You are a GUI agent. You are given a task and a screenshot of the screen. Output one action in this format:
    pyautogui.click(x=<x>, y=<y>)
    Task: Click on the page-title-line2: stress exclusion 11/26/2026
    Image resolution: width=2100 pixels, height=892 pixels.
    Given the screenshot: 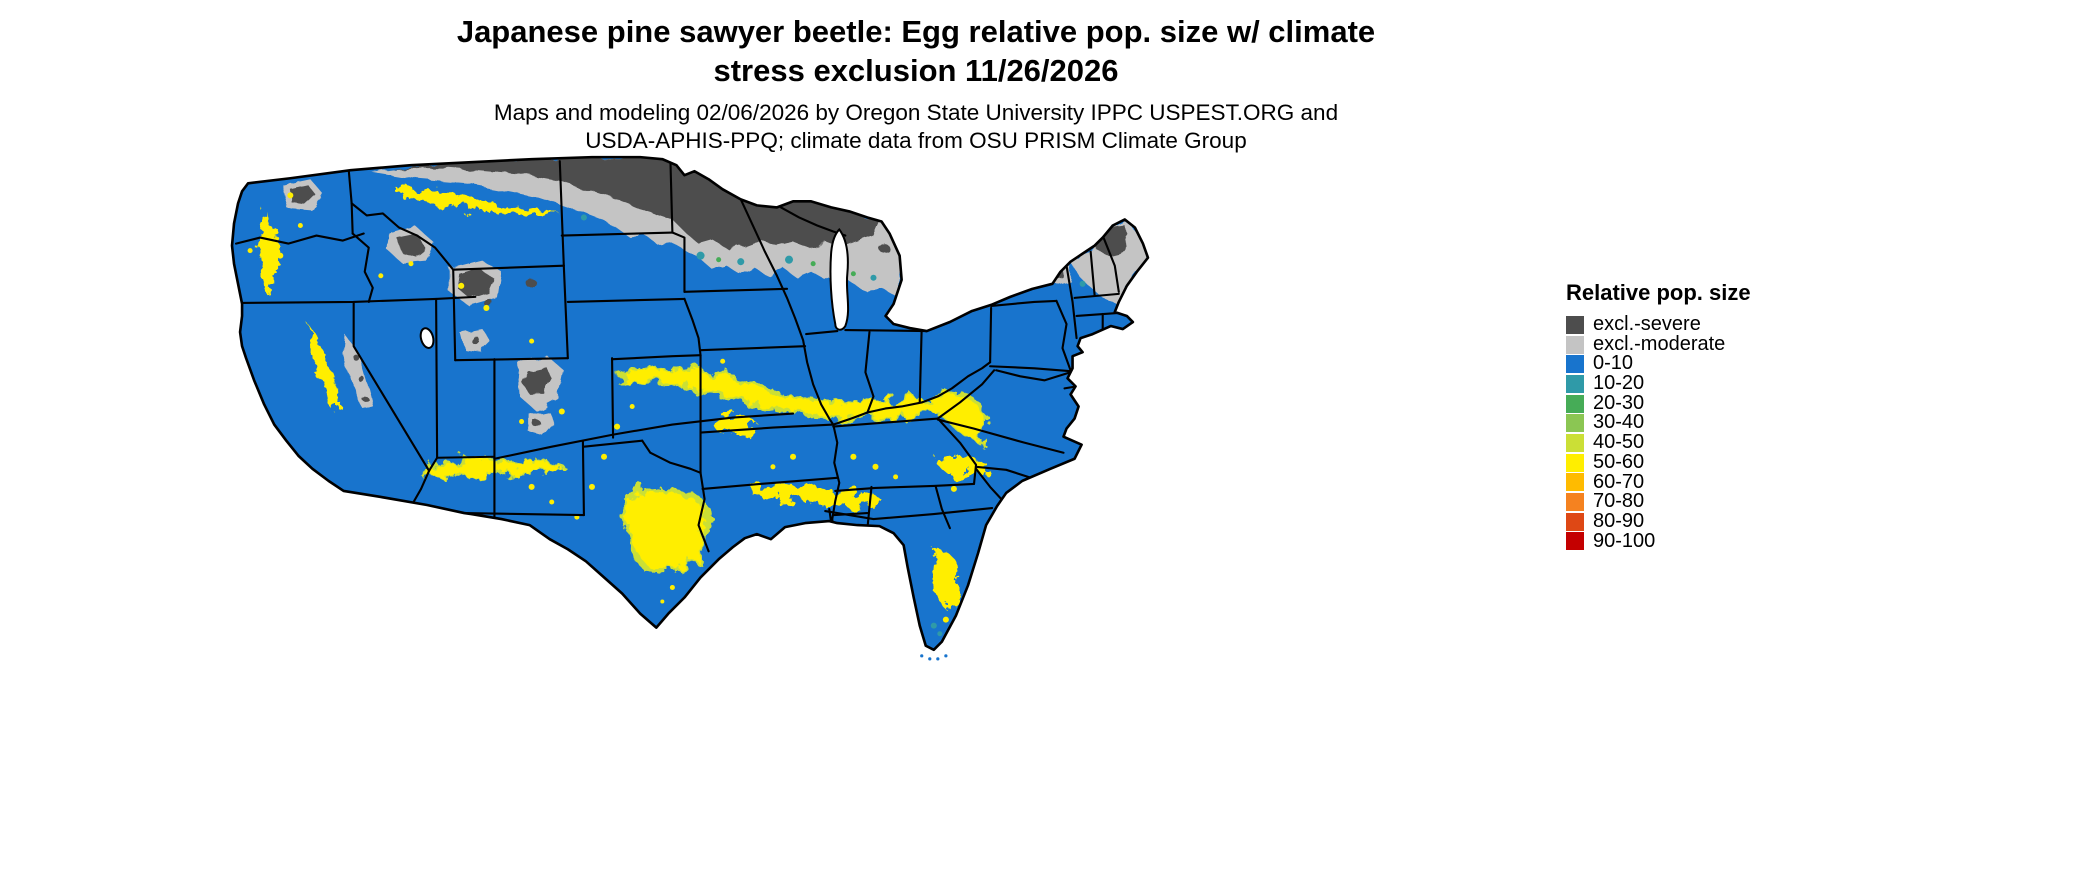 What is the action you would take?
    pyautogui.click(x=916, y=70)
    